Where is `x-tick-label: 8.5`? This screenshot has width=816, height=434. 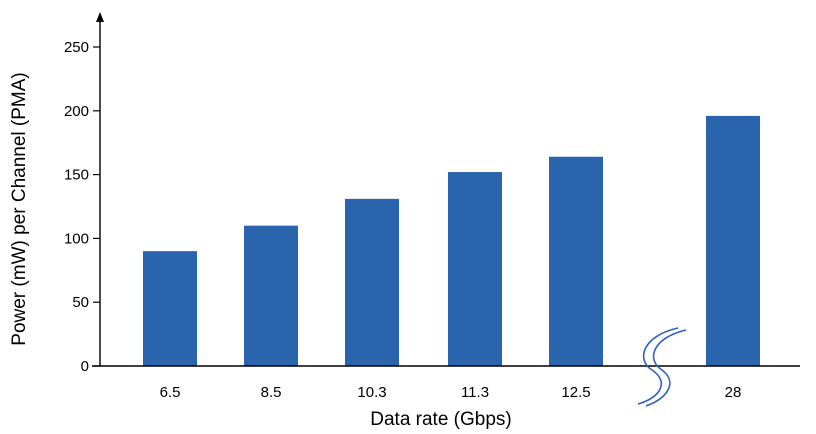
x-tick-label: 8.5 is located at coordinates (271, 392).